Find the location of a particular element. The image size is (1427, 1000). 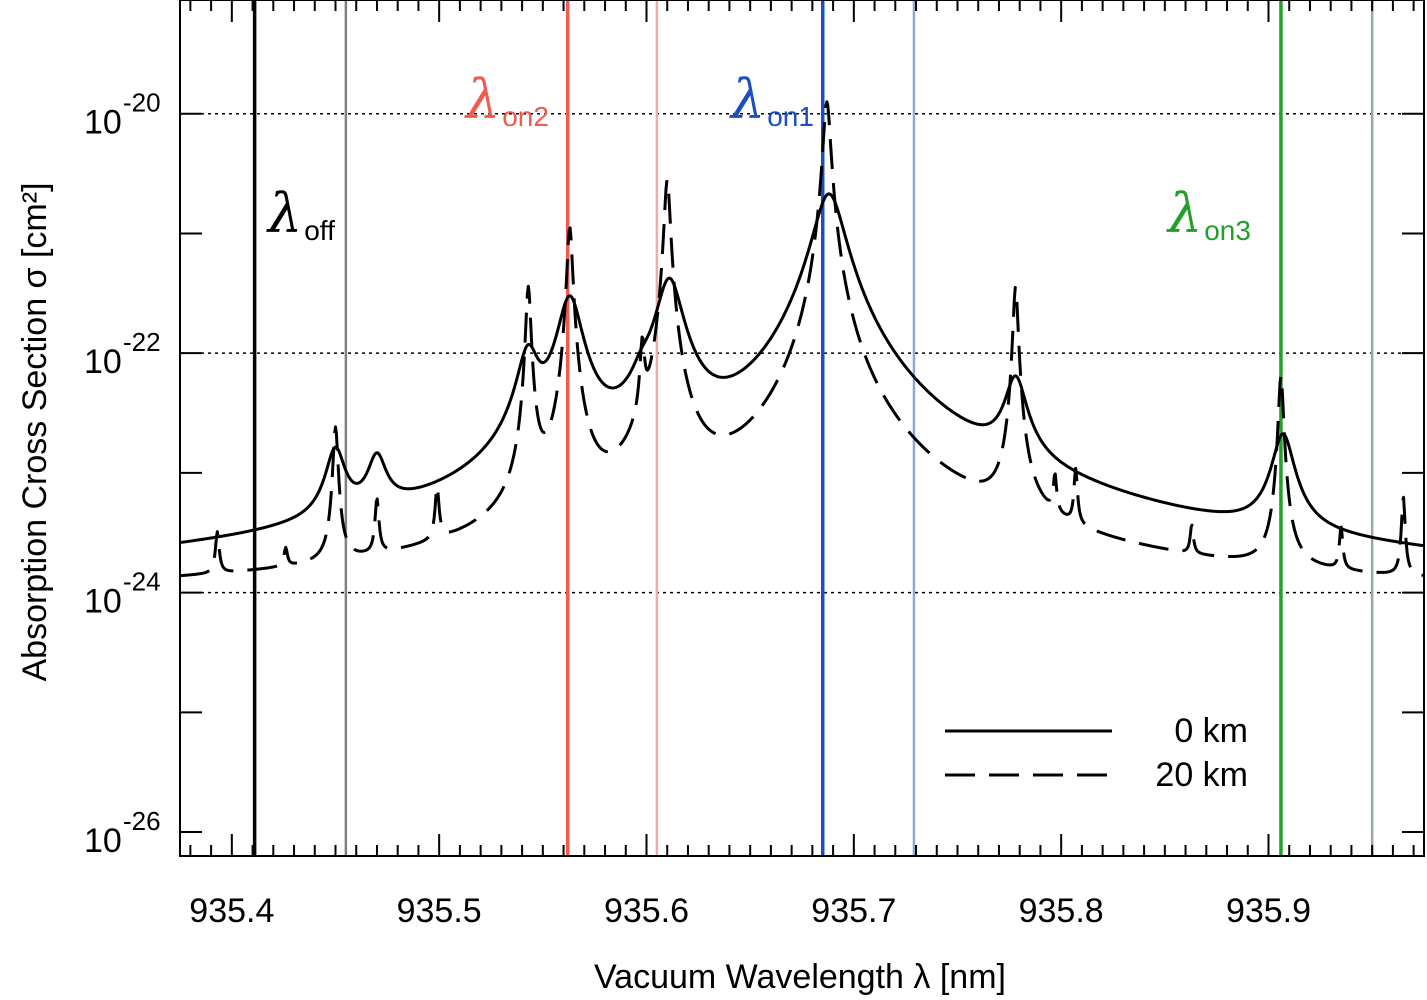

y-tick-label: 10-22 is located at coordinates (122, 354).